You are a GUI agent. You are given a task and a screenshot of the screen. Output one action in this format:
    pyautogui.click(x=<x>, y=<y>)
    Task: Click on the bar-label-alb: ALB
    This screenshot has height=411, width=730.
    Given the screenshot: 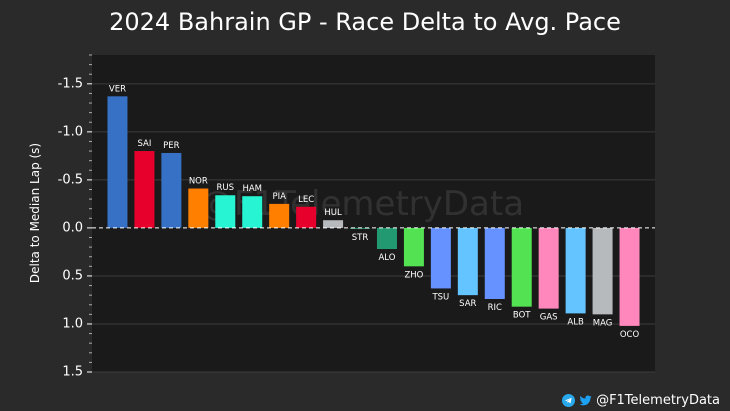 What is the action you would take?
    pyautogui.click(x=575, y=322)
    